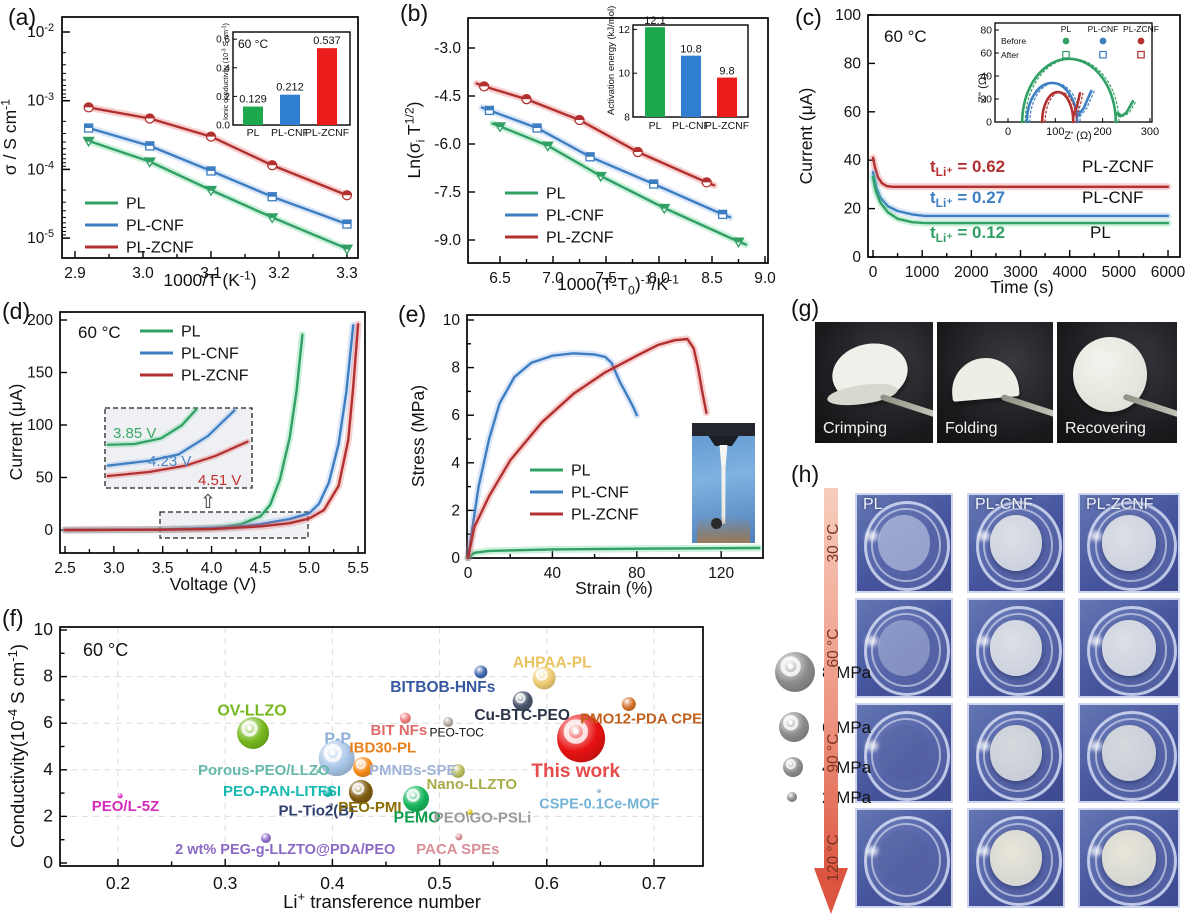  Describe the element at coordinates (874, 382) in the screenshot. I see `photo-g-crimping: Crimping` at that location.